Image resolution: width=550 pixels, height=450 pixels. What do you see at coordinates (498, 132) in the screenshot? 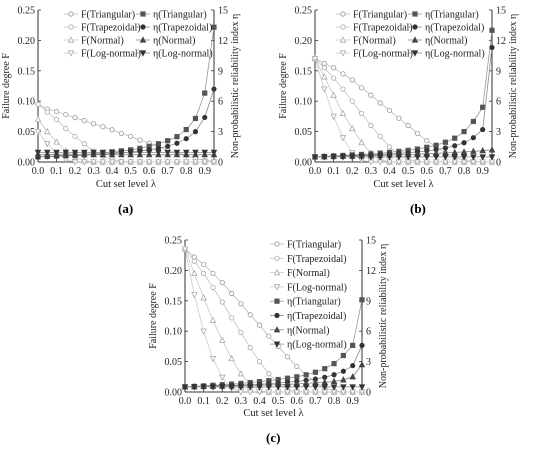
I see `right-tick-label: 3` at bounding box center [498, 132].